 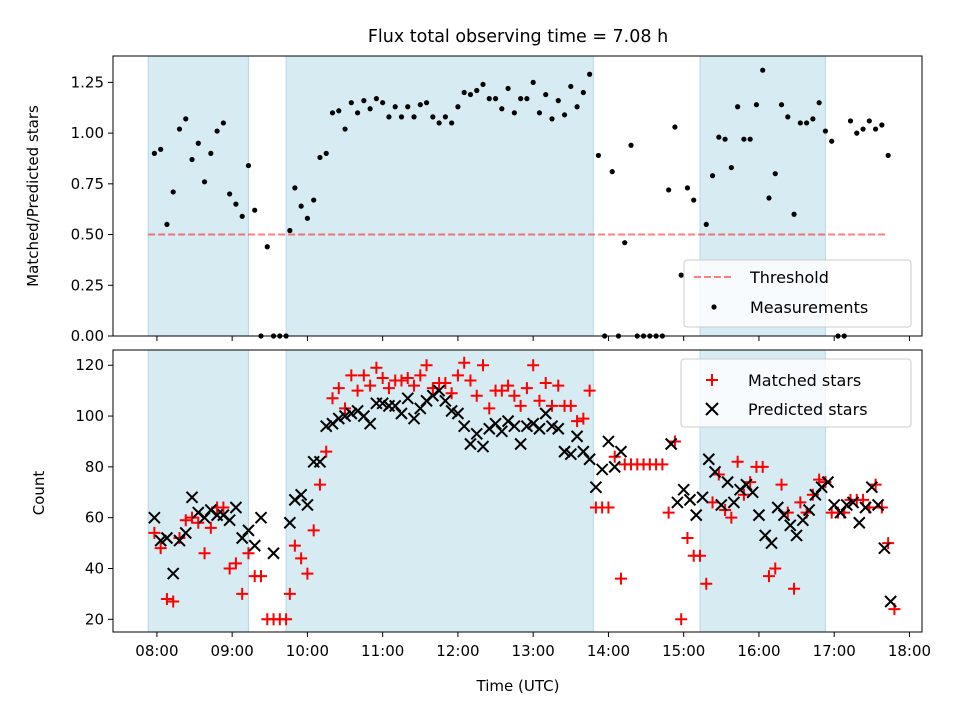 I want to click on x-tick-label: 08:00, so click(x=156, y=651).